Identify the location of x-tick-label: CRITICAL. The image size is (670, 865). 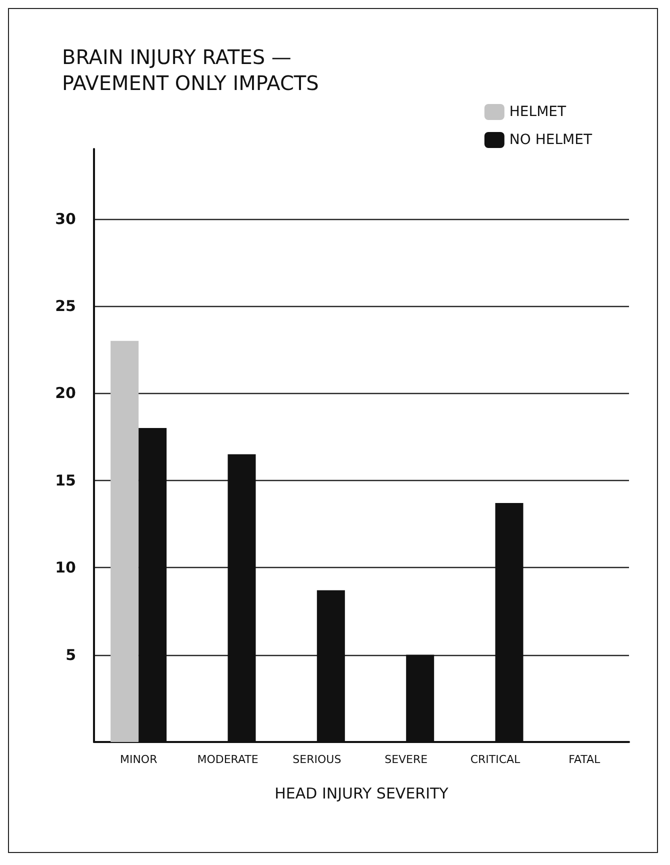
(496, 759).